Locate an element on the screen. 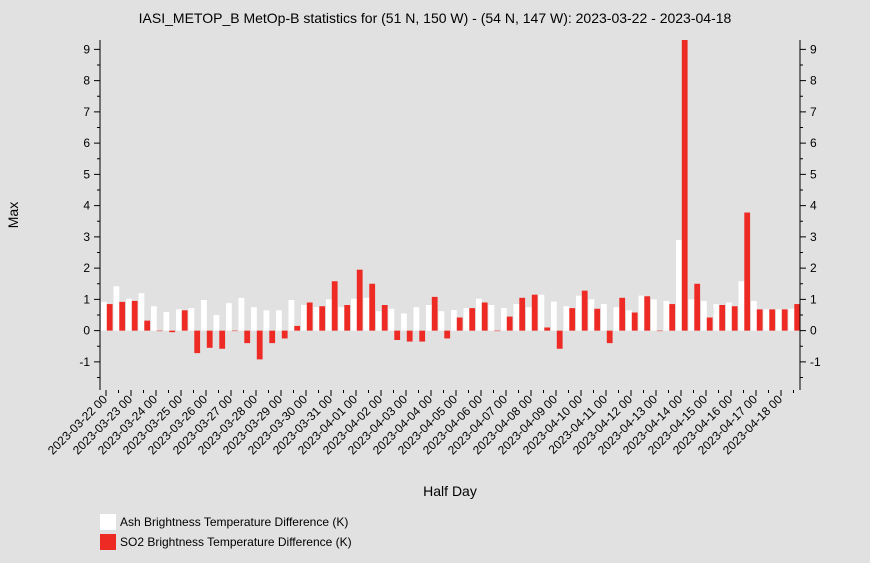 The height and width of the screenshot is (563, 870). y-tick-label-right: -1 is located at coordinates (815, 362).